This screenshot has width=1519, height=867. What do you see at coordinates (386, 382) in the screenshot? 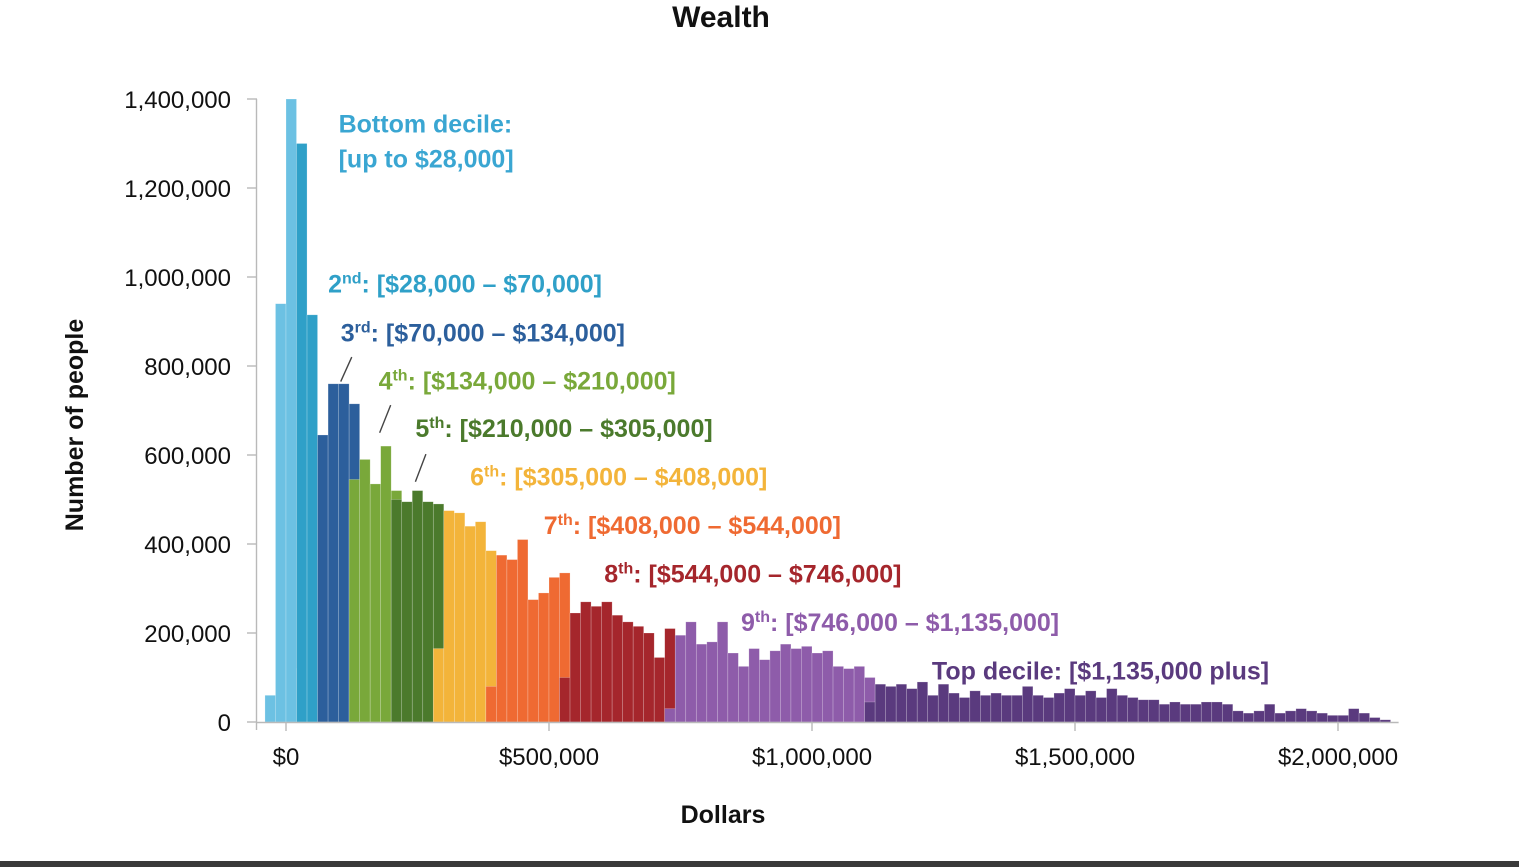
I see `annotation-rank: 4` at bounding box center [386, 382].